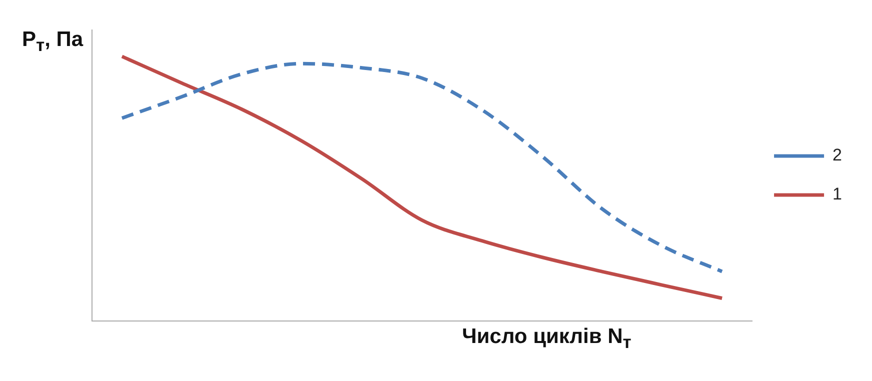 Image resolution: width=872 pixels, height=381 pixels. Describe the element at coordinates (837, 194) in the screenshot. I see `legend-label: 1` at that location.